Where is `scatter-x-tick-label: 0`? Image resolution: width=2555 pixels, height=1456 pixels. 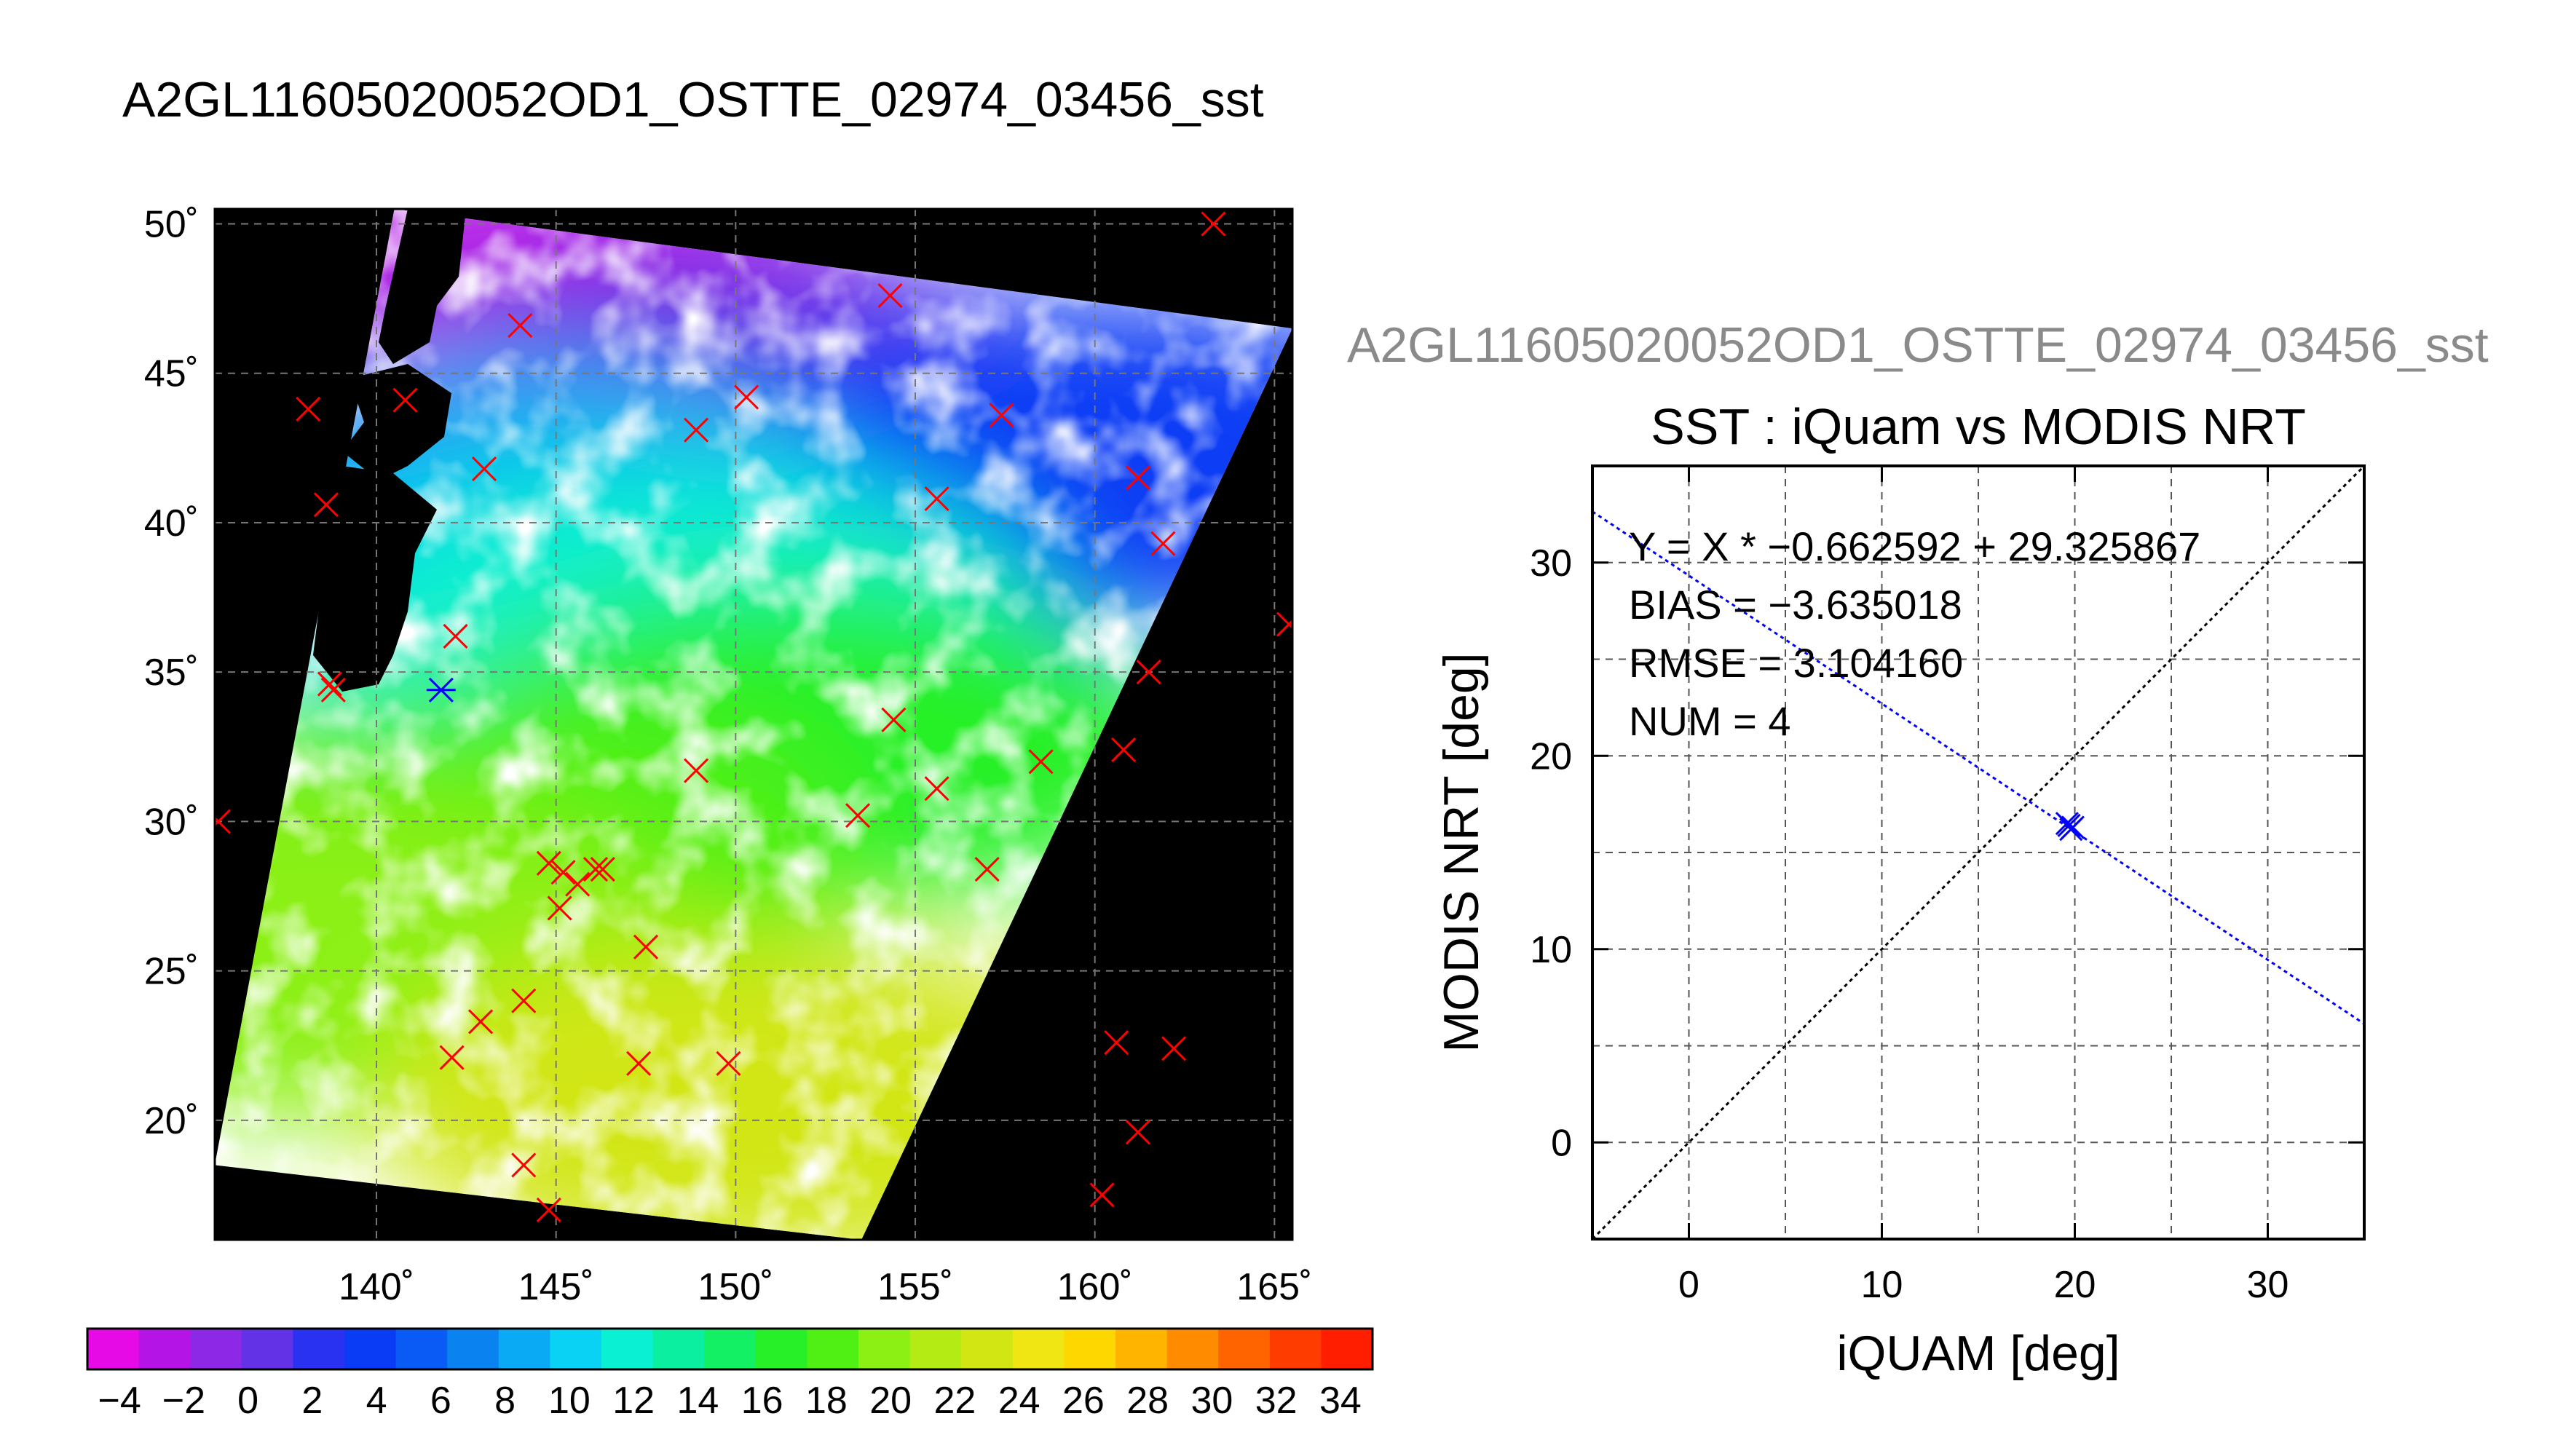 scatter-x-tick-label: 0 is located at coordinates (1688, 1285).